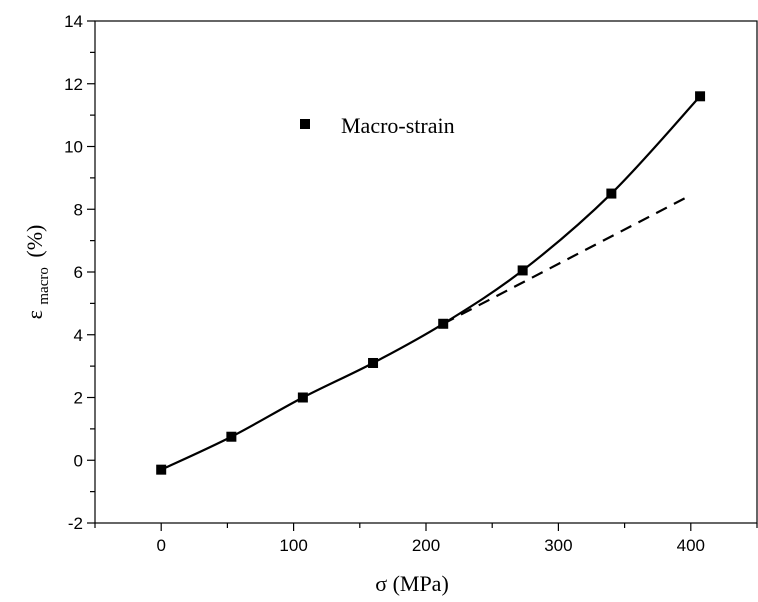  What do you see at coordinates (398, 125) in the screenshot?
I see `legend-label: Macro-strain` at bounding box center [398, 125].